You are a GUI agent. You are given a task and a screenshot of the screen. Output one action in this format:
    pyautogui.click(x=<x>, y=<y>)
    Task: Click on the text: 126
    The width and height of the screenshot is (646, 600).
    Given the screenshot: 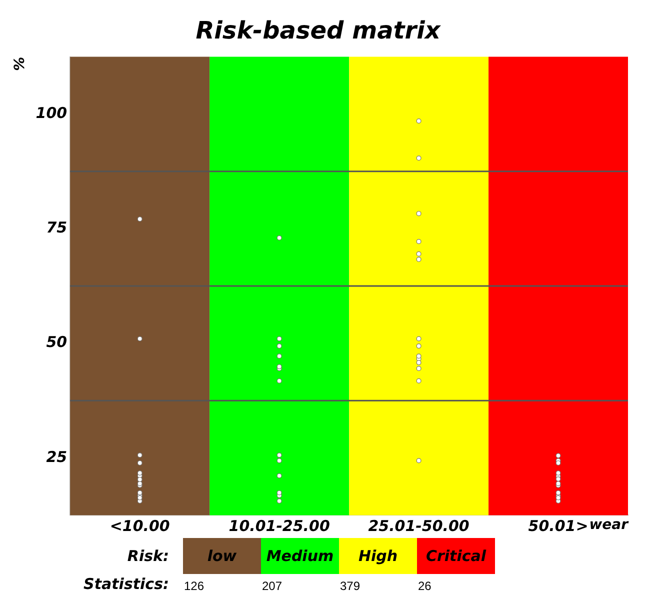 What is the action you would take?
    pyautogui.click(x=194, y=586)
    